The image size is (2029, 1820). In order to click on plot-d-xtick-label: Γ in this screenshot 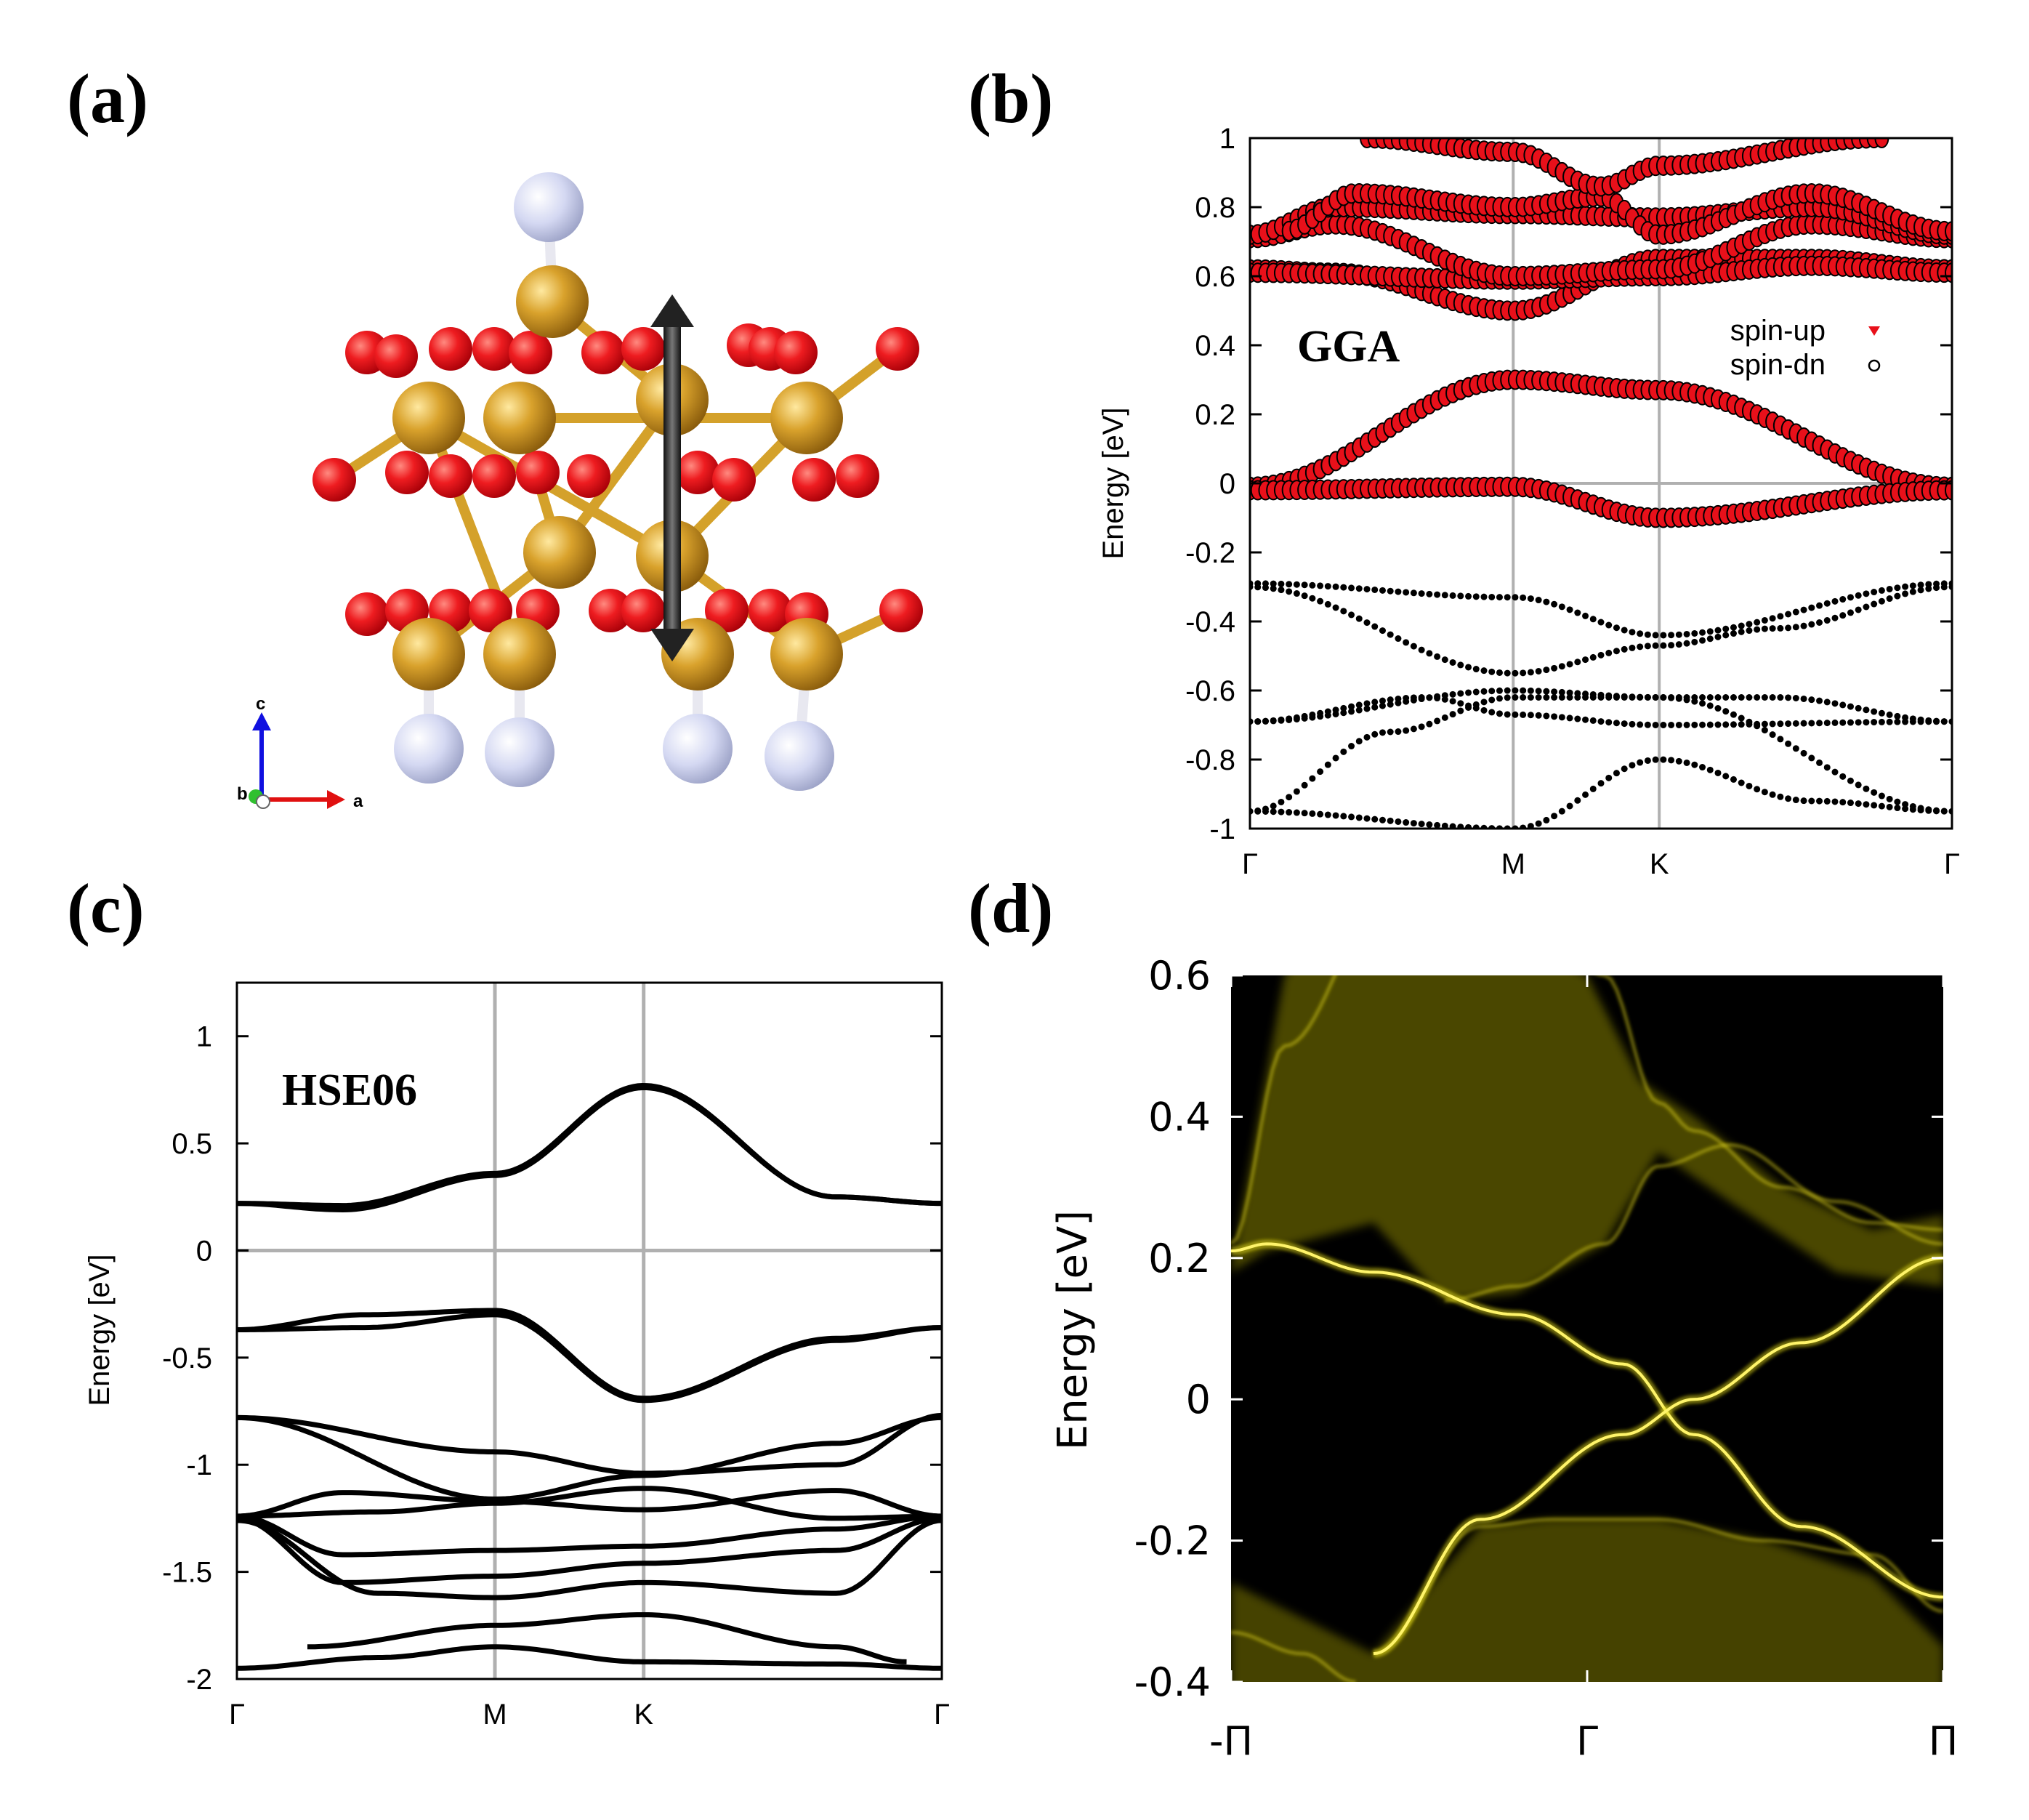, I will do `click(1587, 1741)`.